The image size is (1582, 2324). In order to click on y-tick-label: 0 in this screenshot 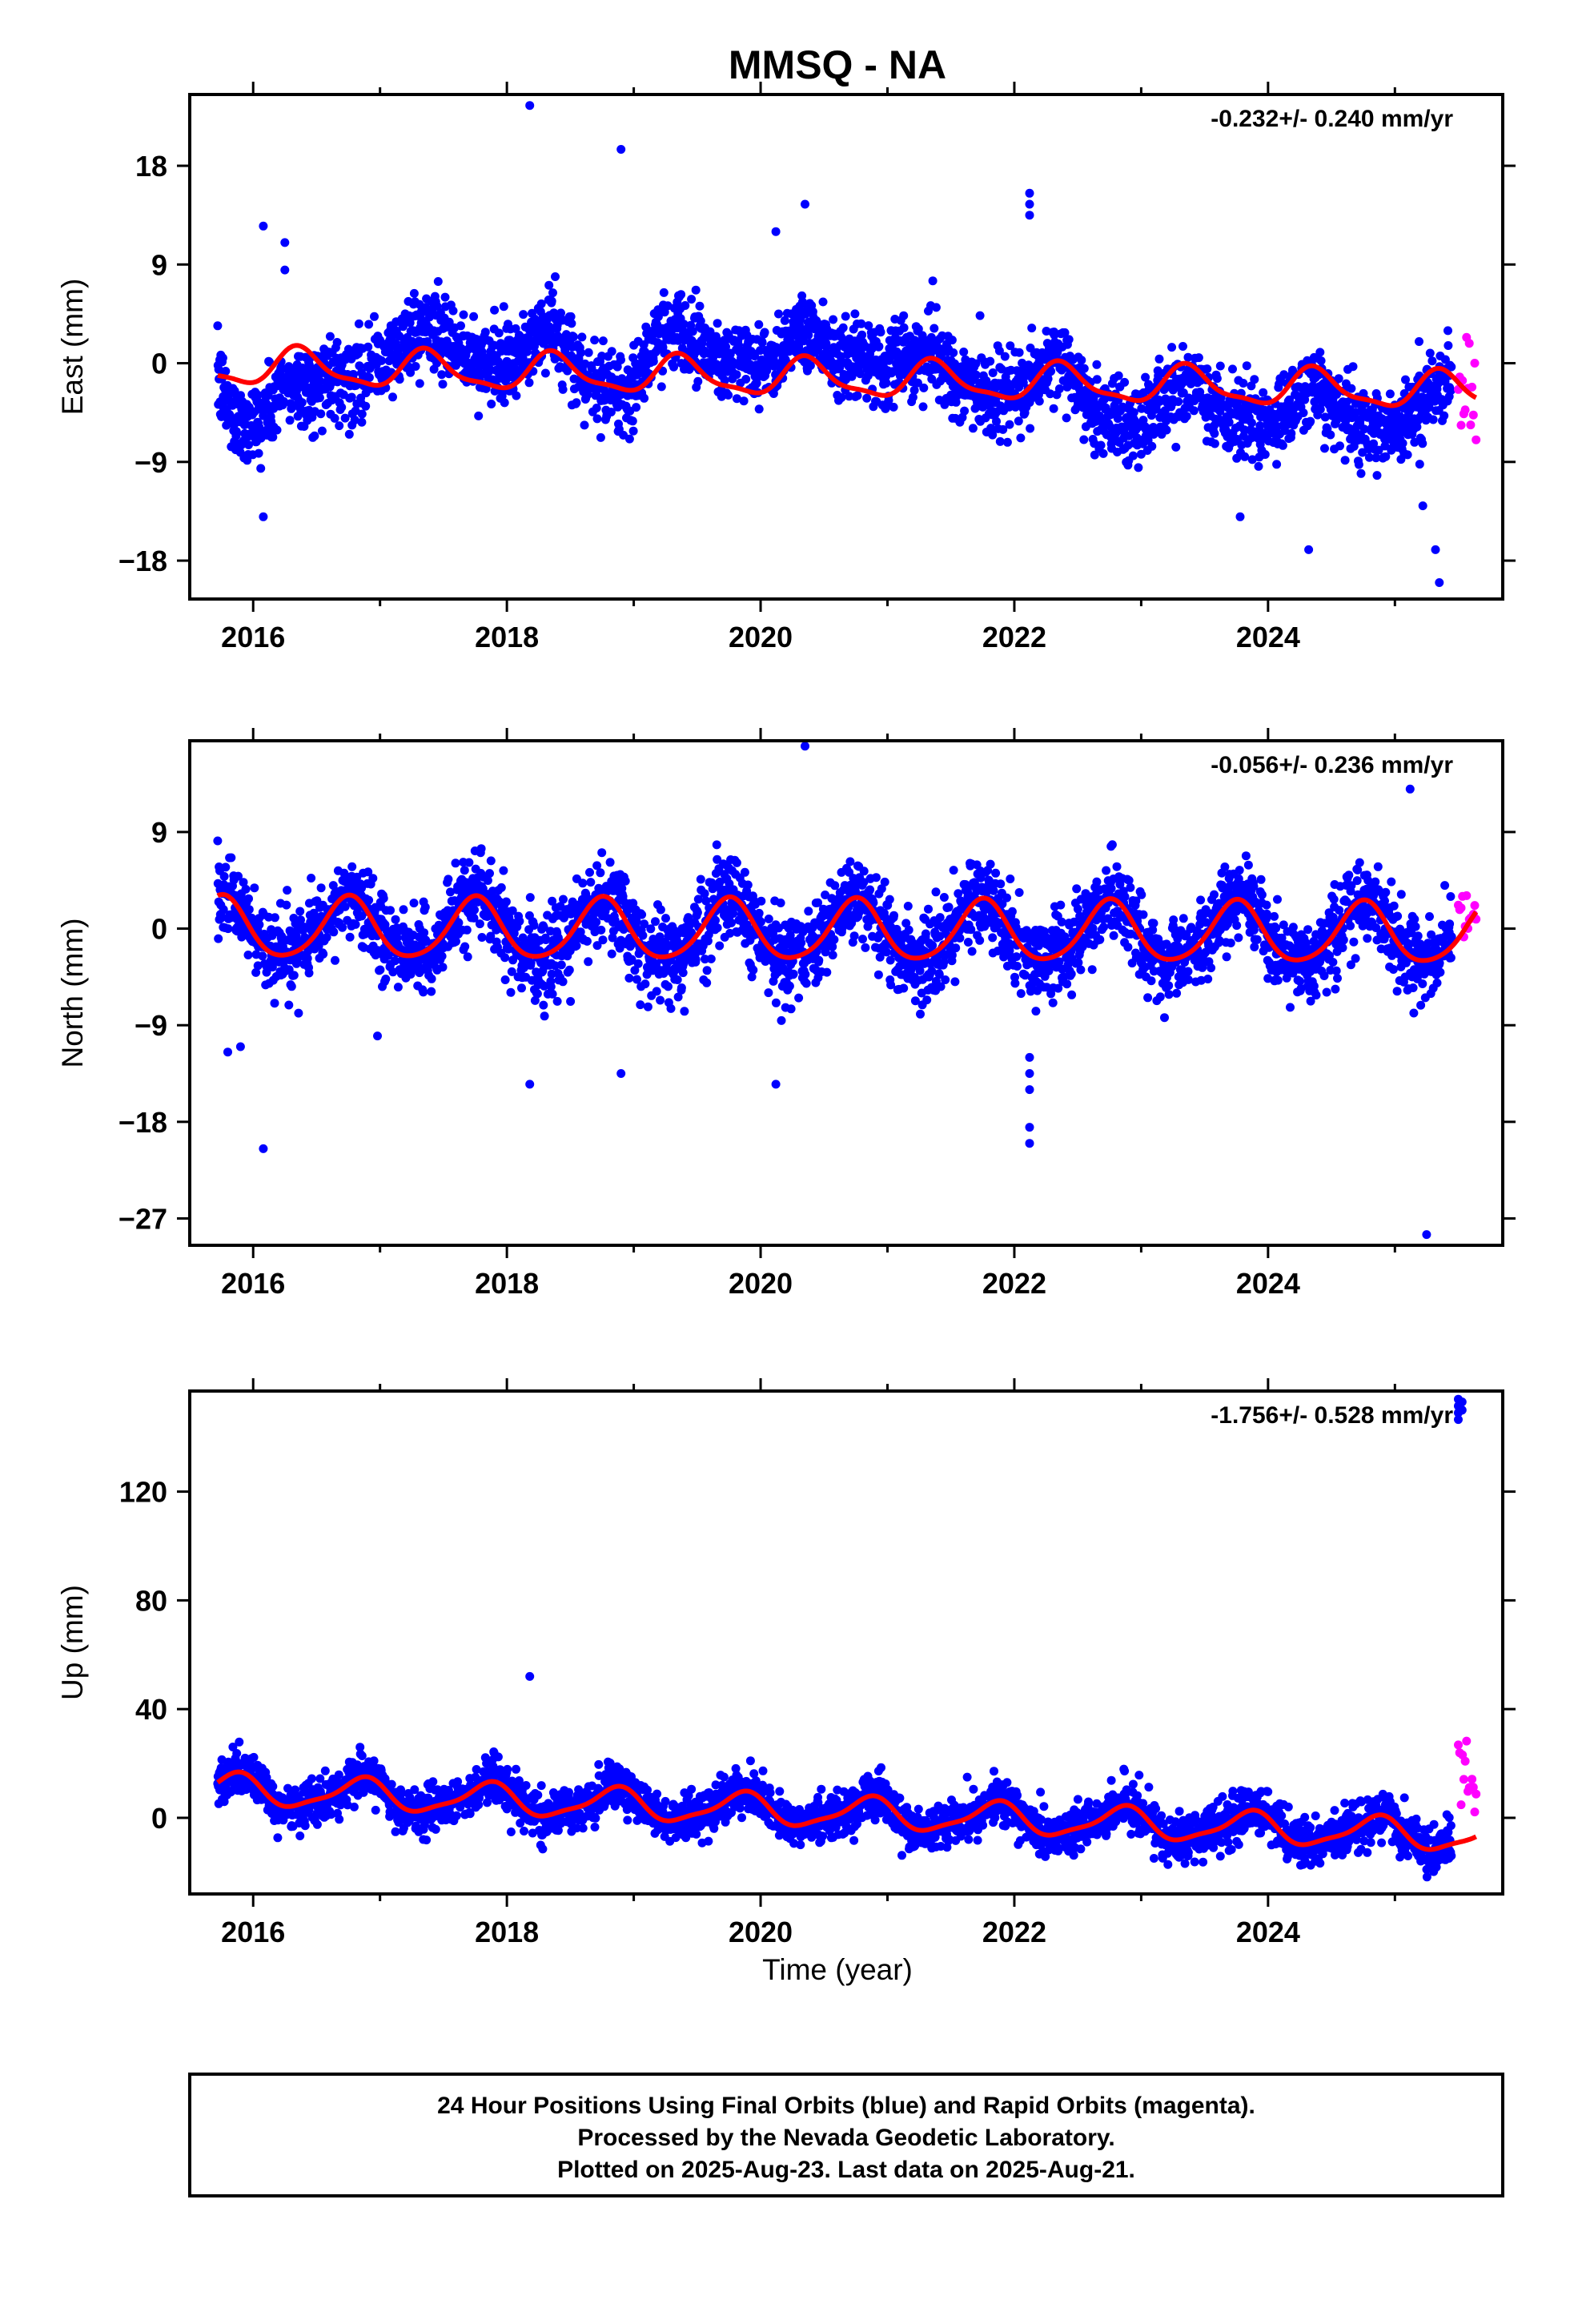, I will do `click(159, 364)`.